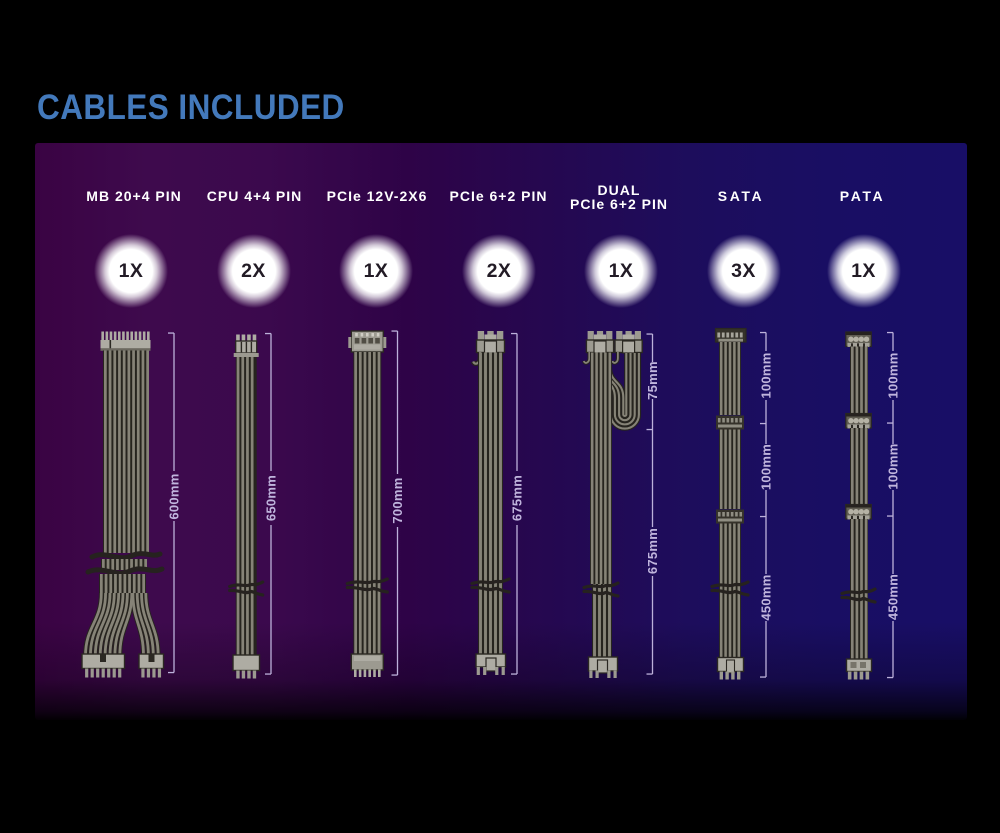  Describe the element at coordinates (174, 496) in the screenshot. I see `svg-text: 600mm` at that location.